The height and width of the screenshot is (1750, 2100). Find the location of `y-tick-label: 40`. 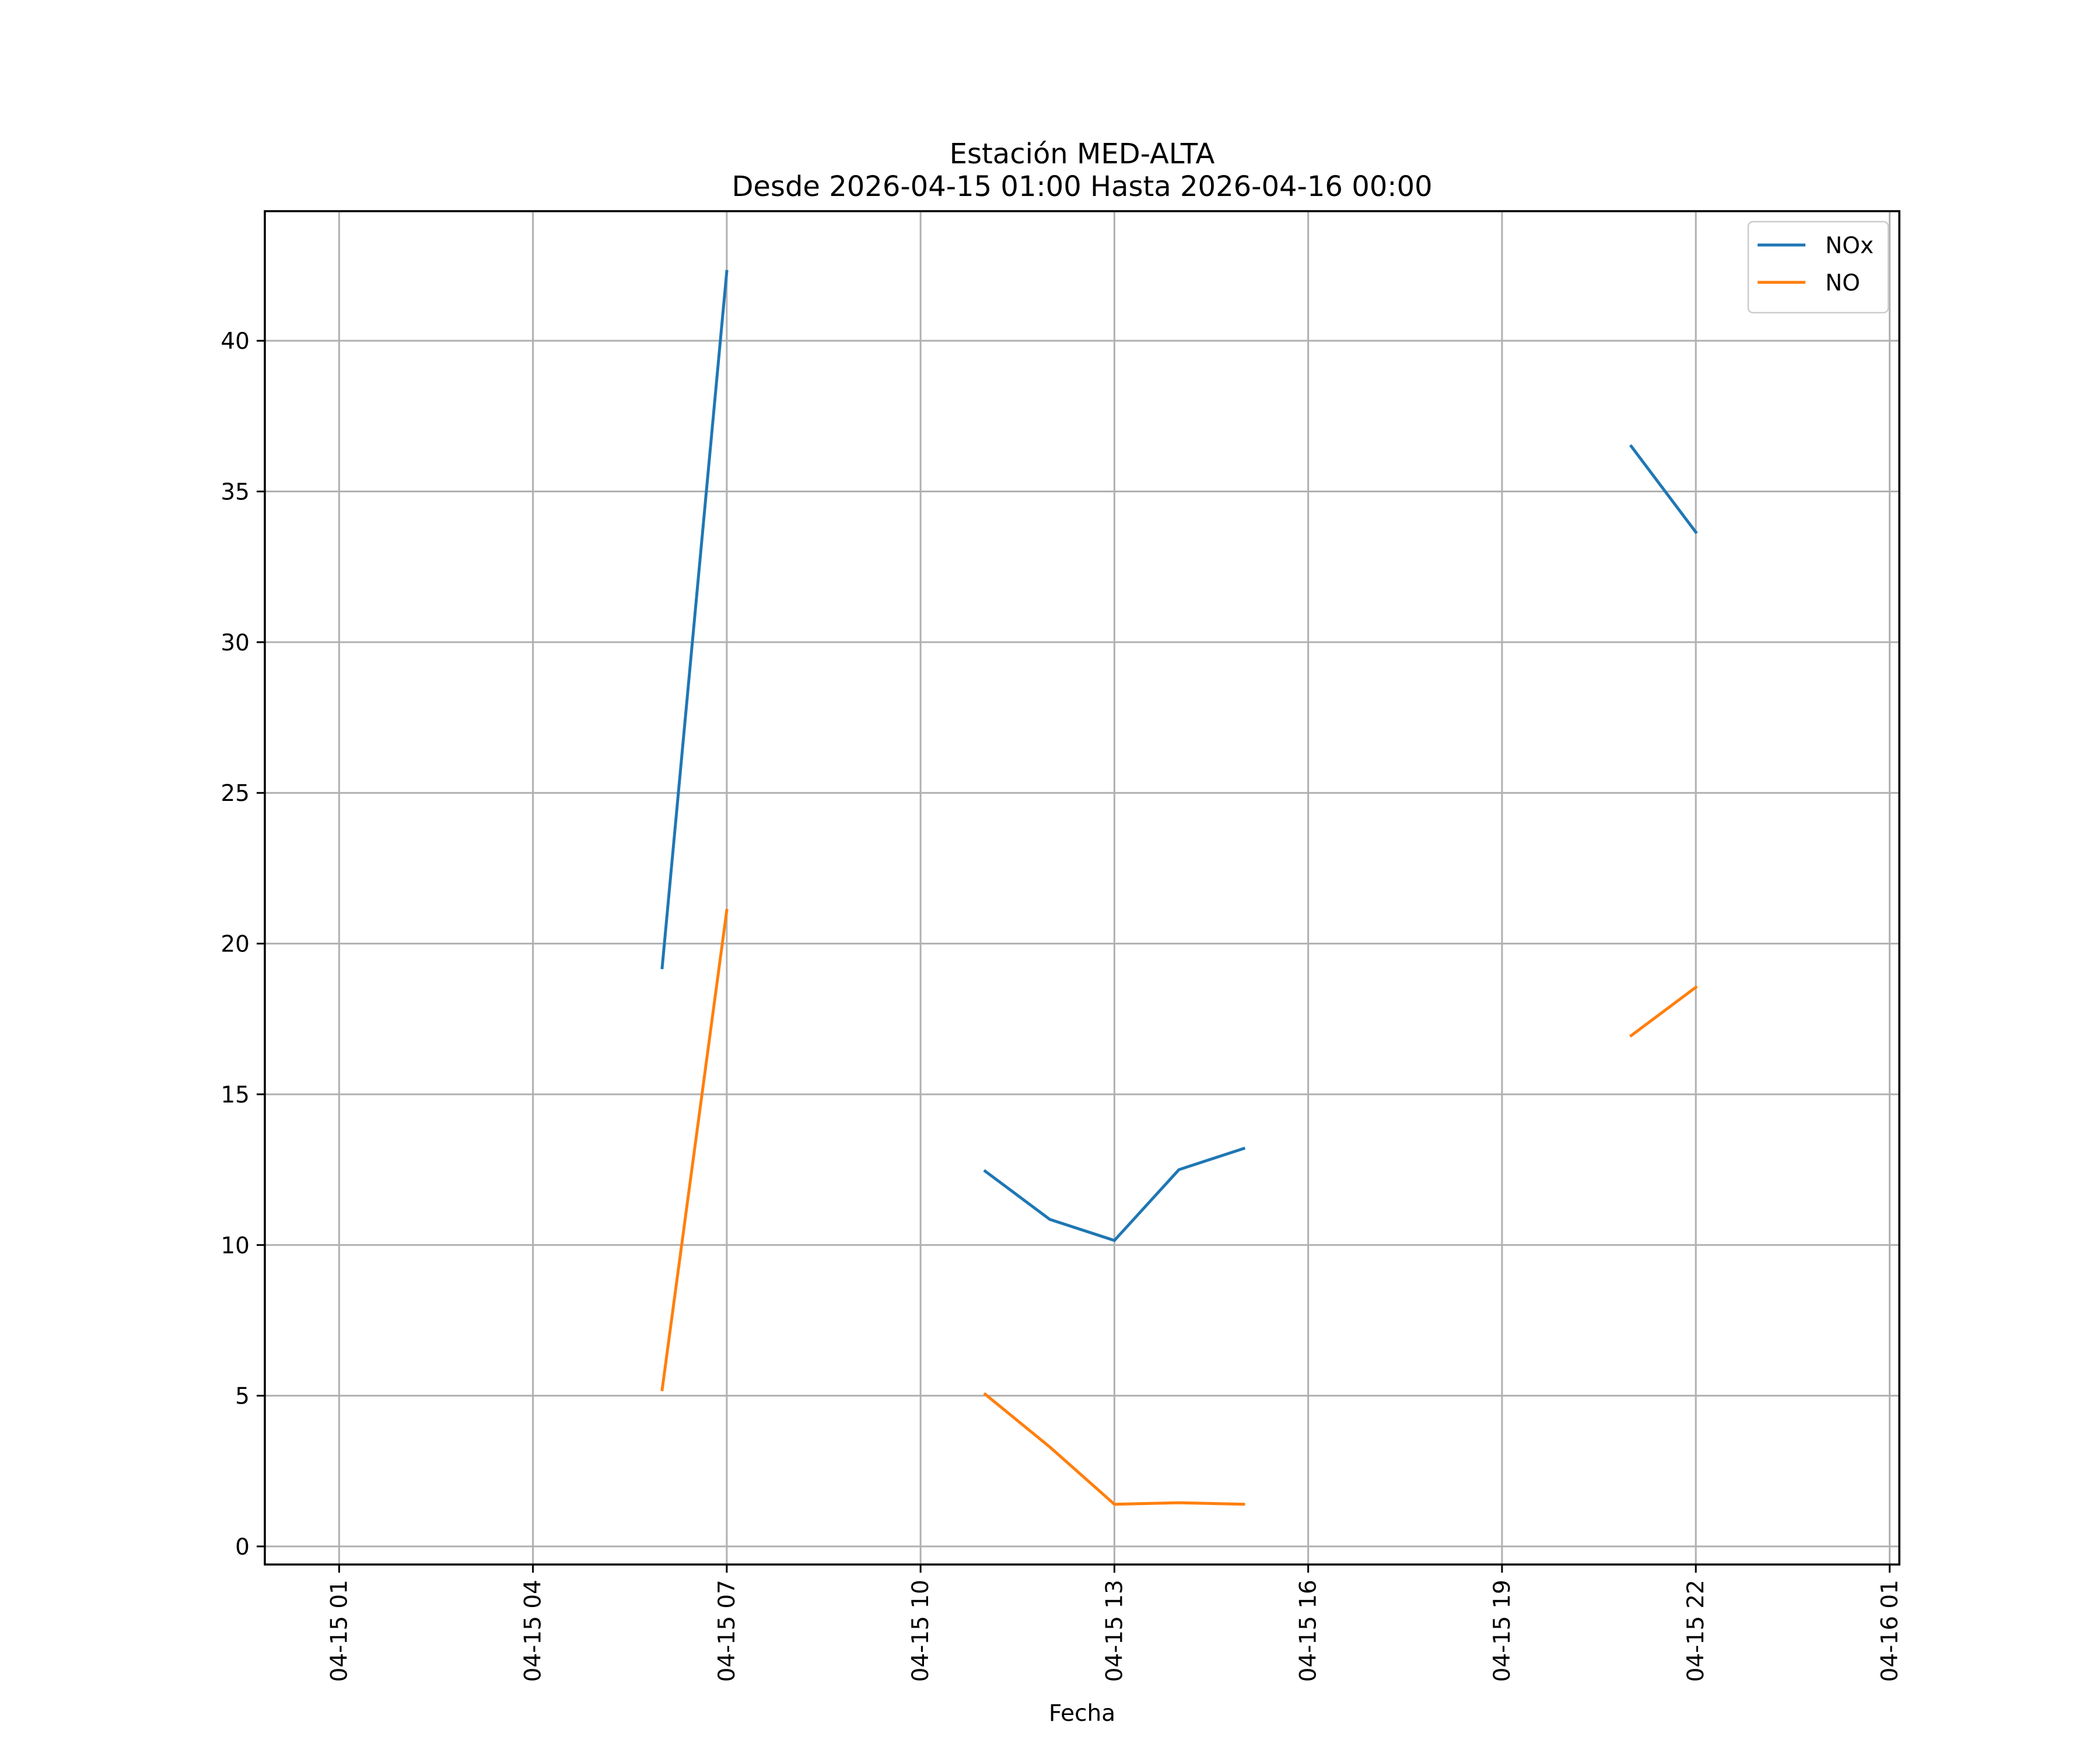

y-tick-label: 40 is located at coordinates (235, 342).